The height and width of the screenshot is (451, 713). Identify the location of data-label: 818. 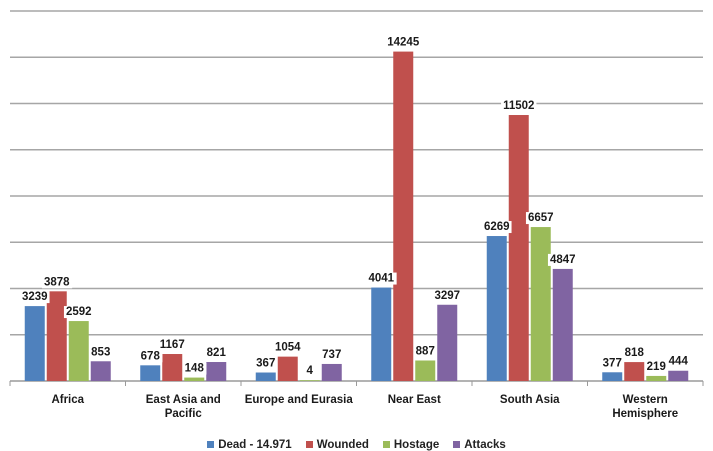
(635, 353).